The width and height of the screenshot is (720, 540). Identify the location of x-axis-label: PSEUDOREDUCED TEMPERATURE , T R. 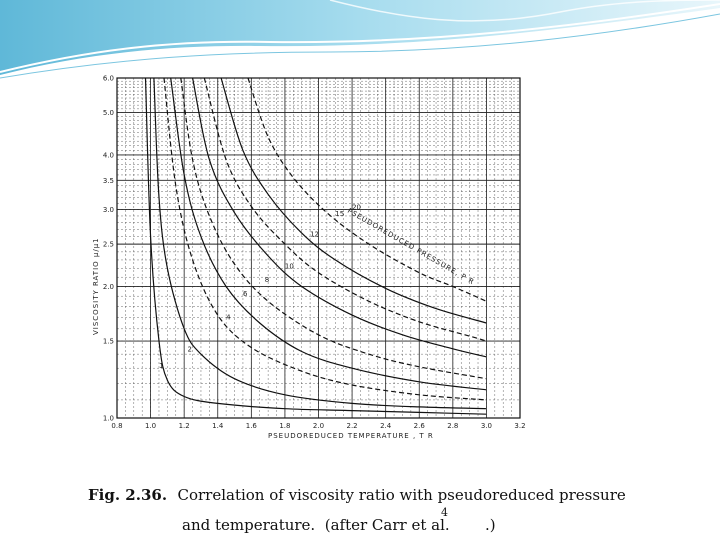
(351, 436).